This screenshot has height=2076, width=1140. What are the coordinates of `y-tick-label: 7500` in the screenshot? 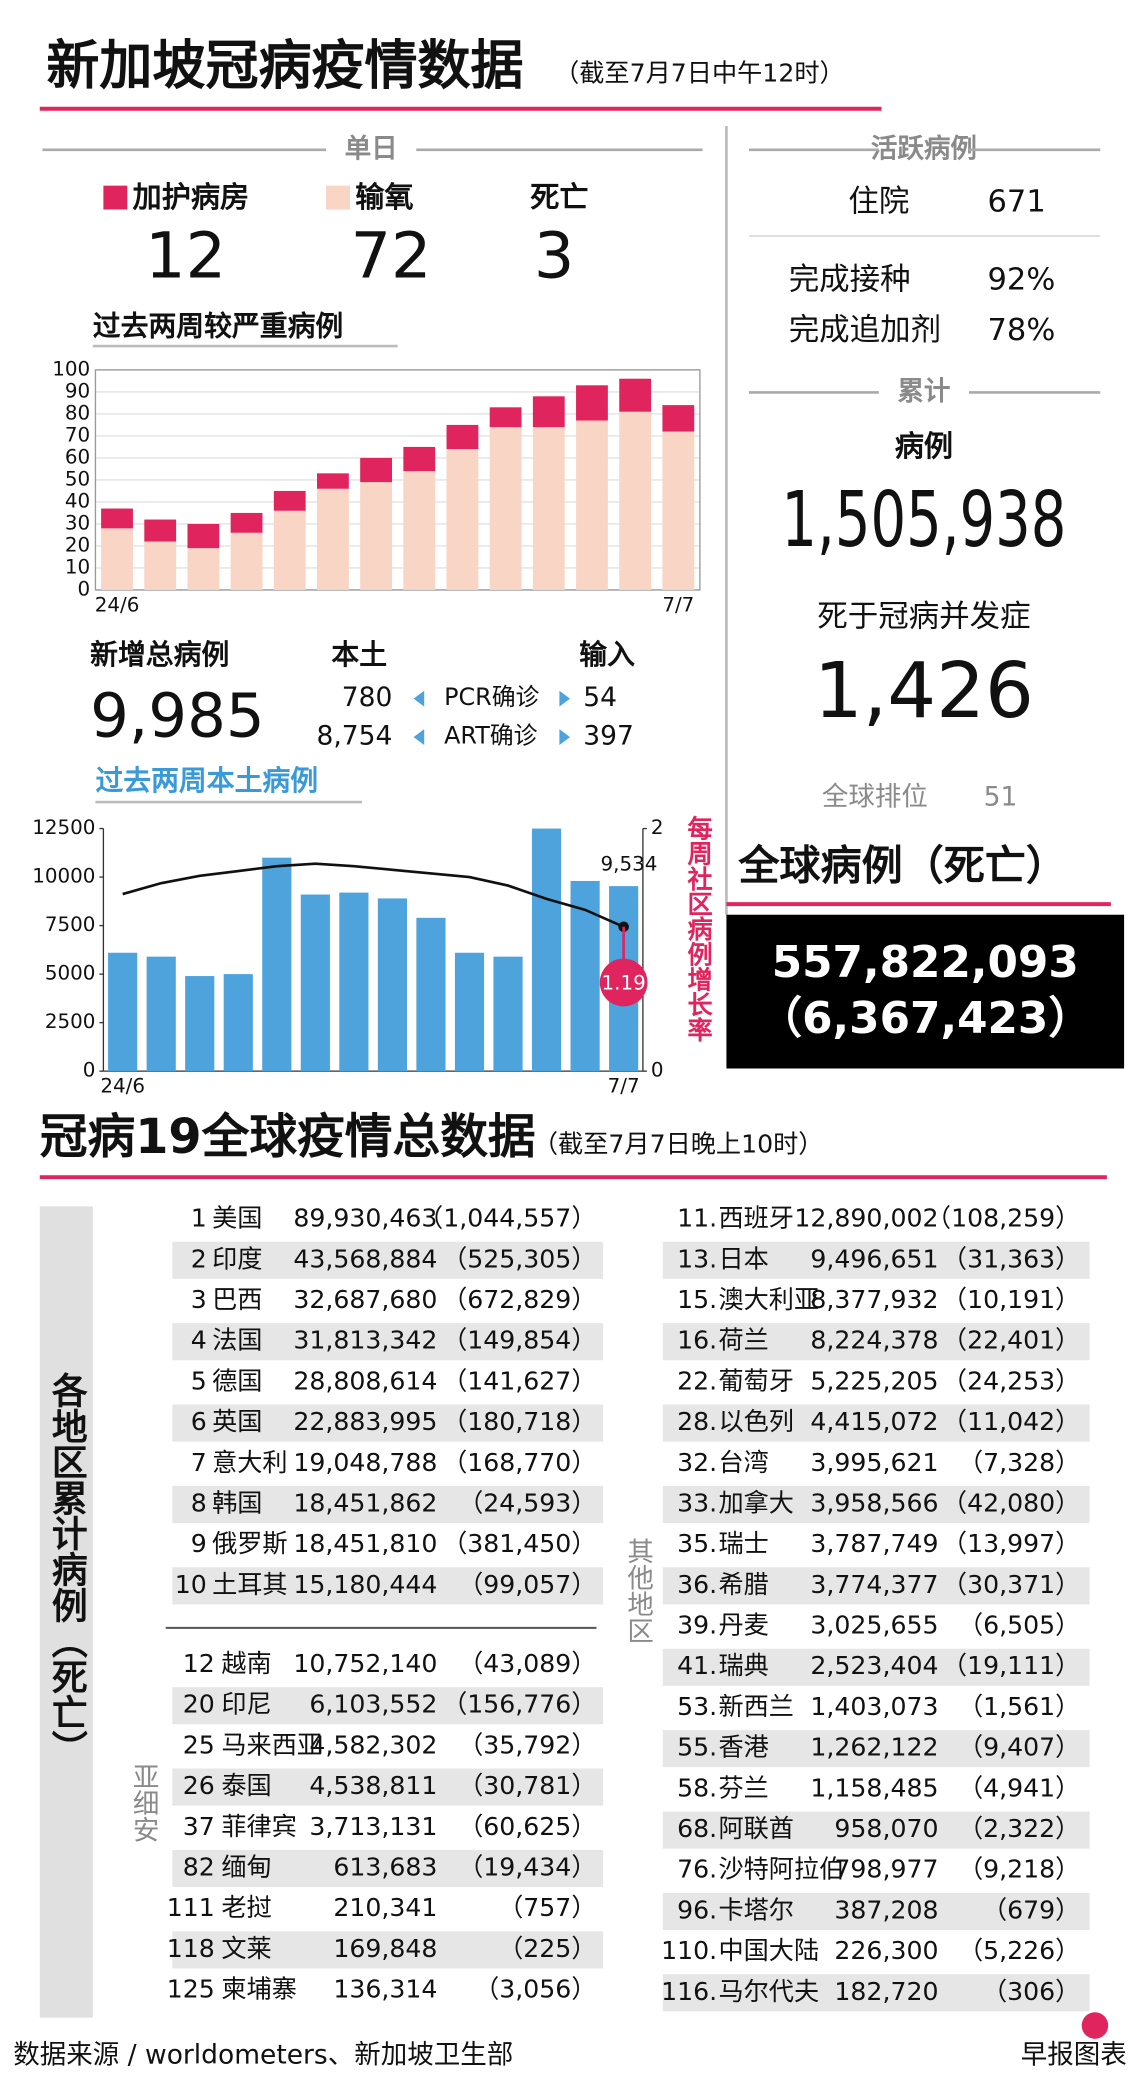 It's located at (70, 924).